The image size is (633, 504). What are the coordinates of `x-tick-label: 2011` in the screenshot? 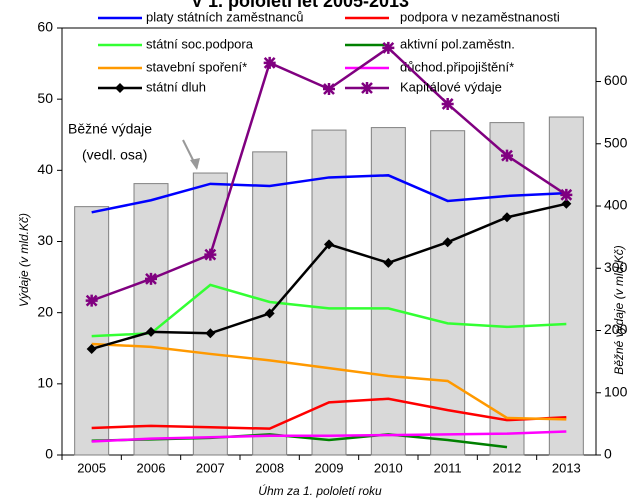 It's located at (448, 467).